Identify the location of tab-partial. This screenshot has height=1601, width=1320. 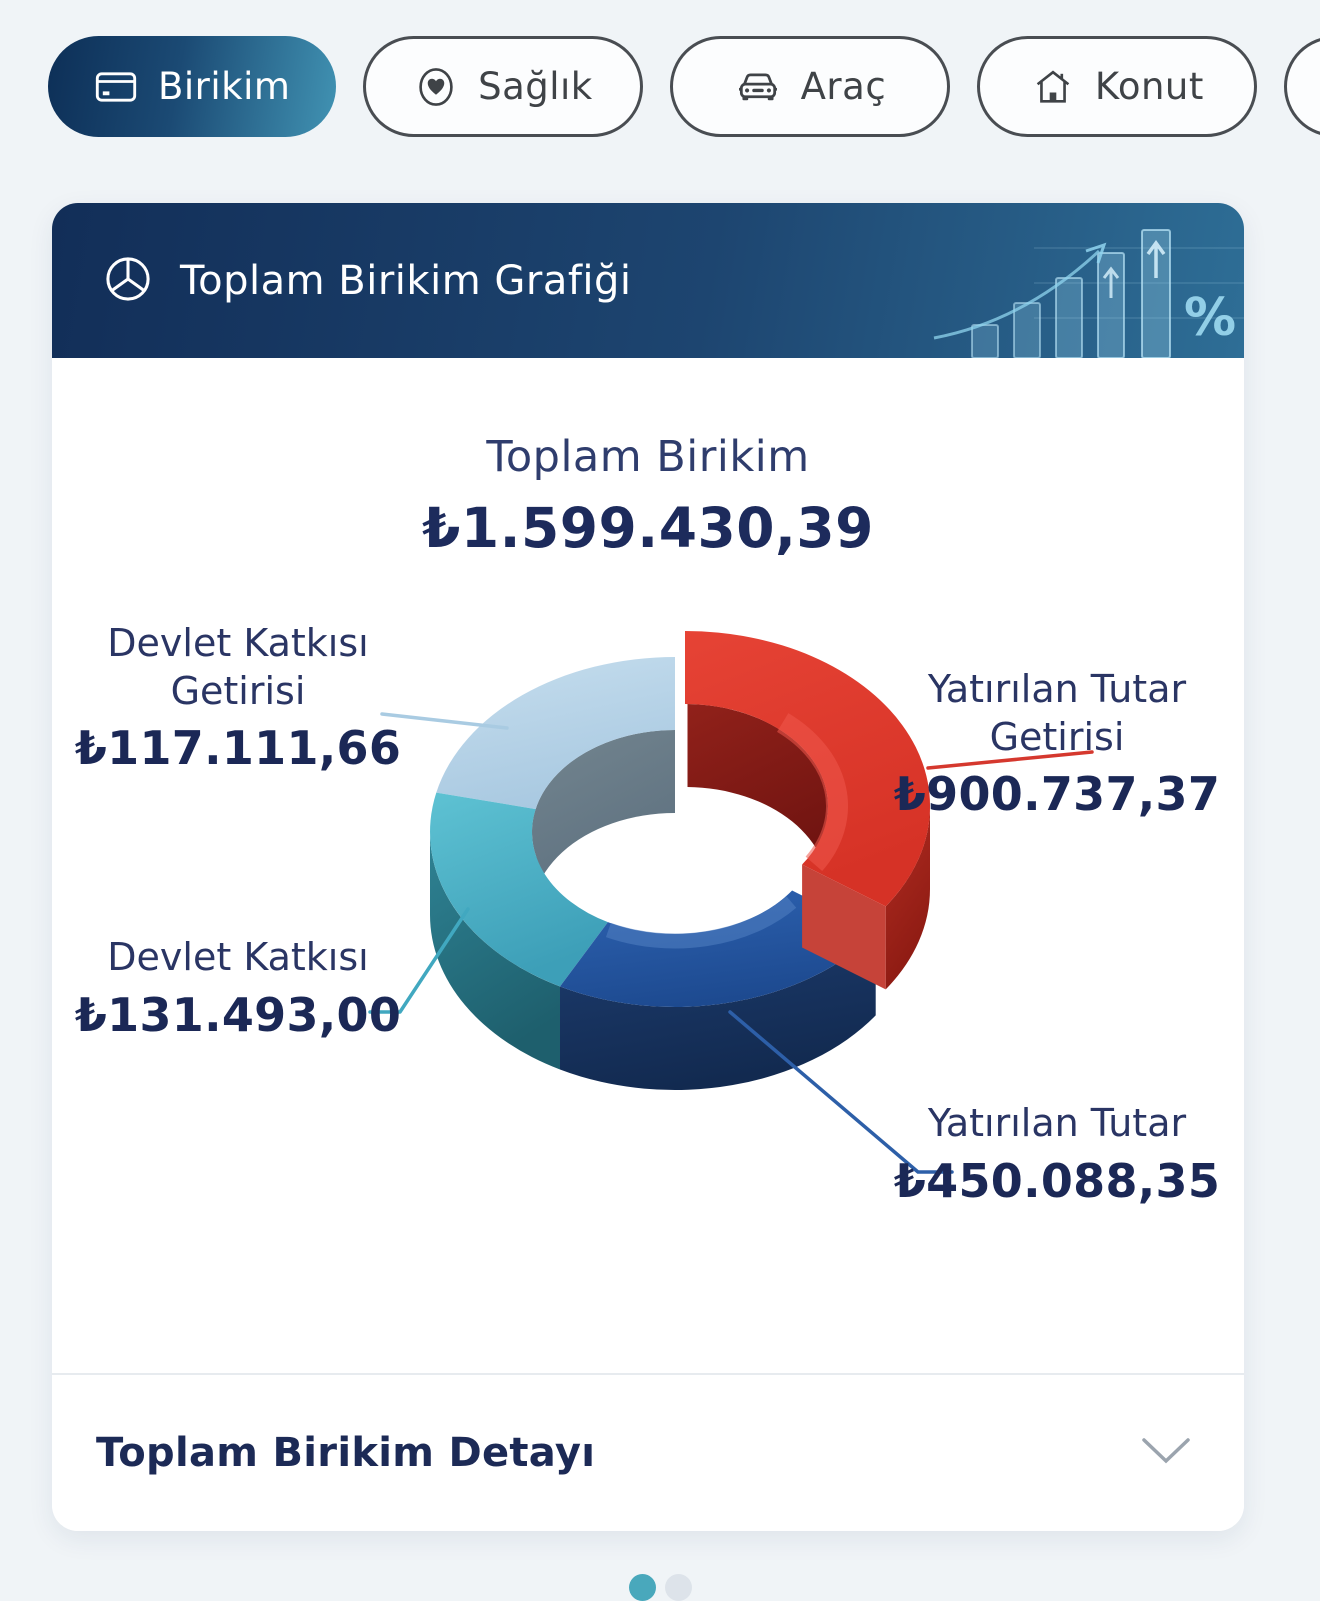
(1302, 86).